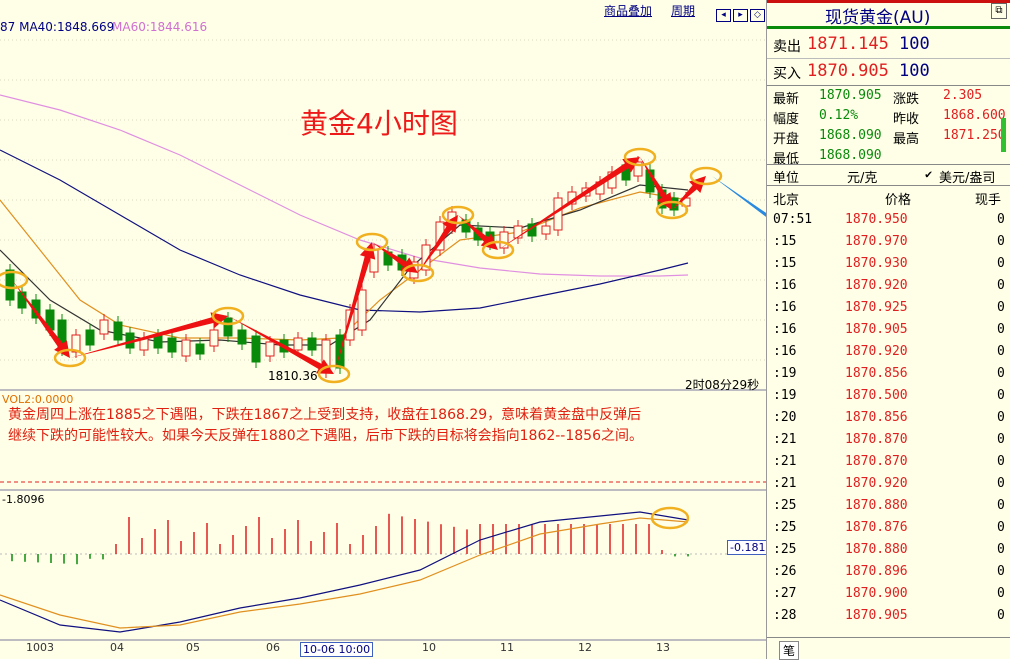 The width and height of the screenshot is (1010, 660). What do you see at coordinates (850, 95) in the screenshot?
I see `stat-value: 1870.905` at bounding box center [850, 95].